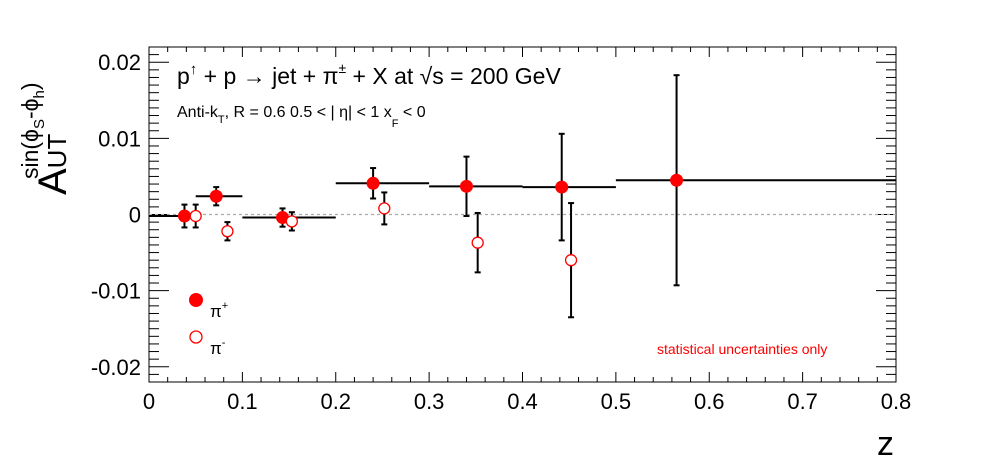  Describe the element at coordinates (196, 337) in the screenshot. I see `legend-marker-pi-minus` at that location.